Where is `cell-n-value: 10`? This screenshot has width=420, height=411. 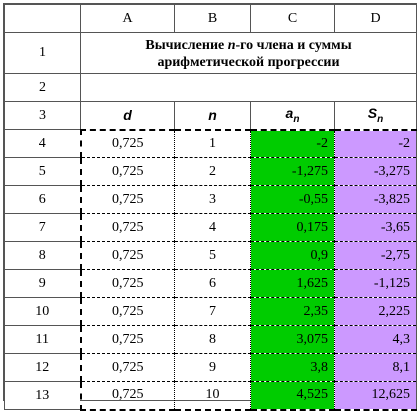 cell-n-value: 10 is located at coordinates (212, 396).